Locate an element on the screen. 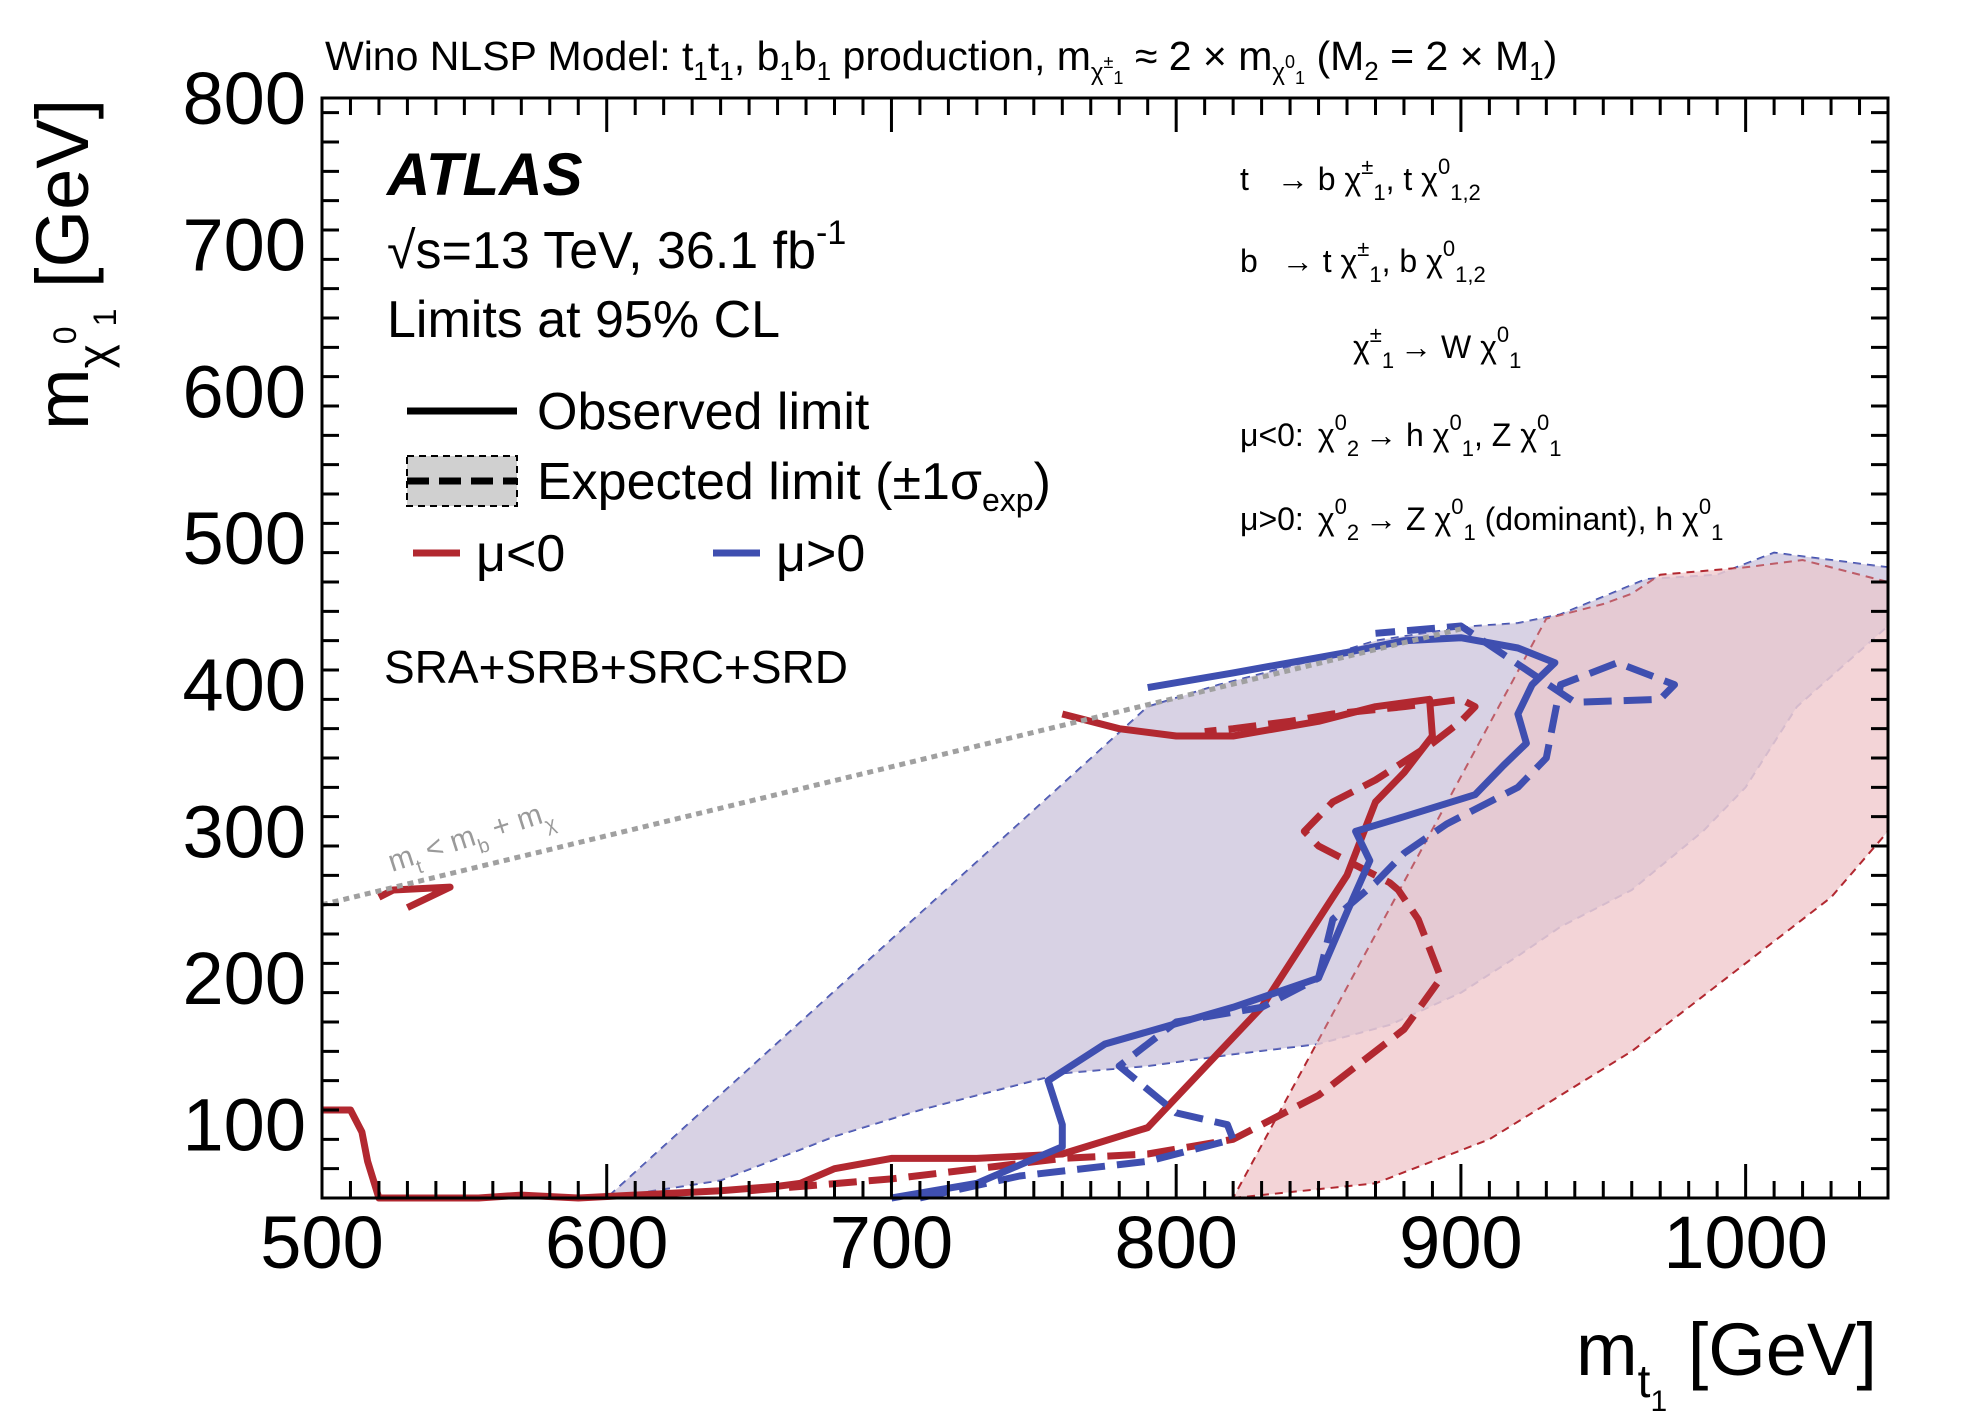  x-axis-title: mt1 [GeV] is located at coordinates (1726, 1363).